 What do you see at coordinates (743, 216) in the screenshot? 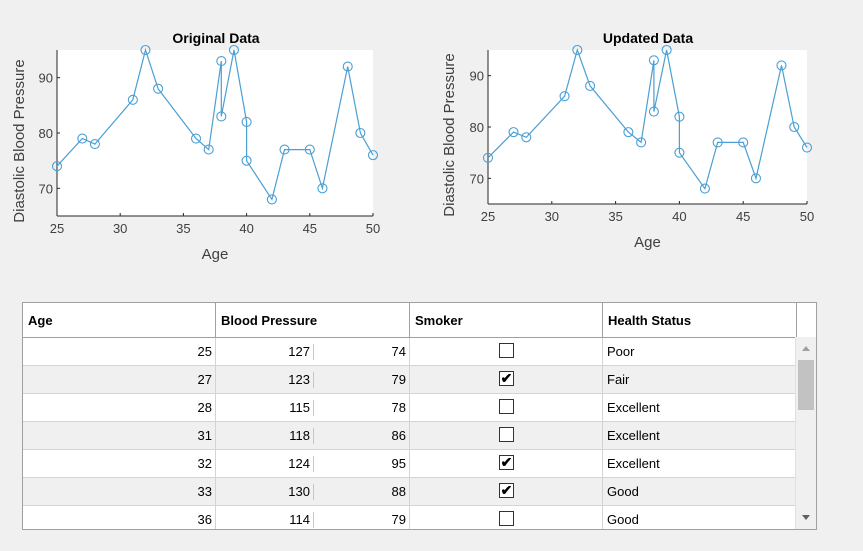
I see `x-tick-label: 45` at bounding box center [743, 216].